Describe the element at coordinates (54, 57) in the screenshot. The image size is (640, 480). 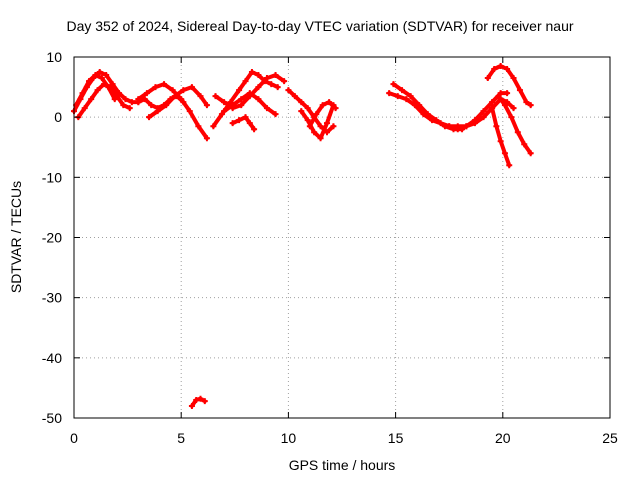
I see `y-tick-label: 10` at that location.